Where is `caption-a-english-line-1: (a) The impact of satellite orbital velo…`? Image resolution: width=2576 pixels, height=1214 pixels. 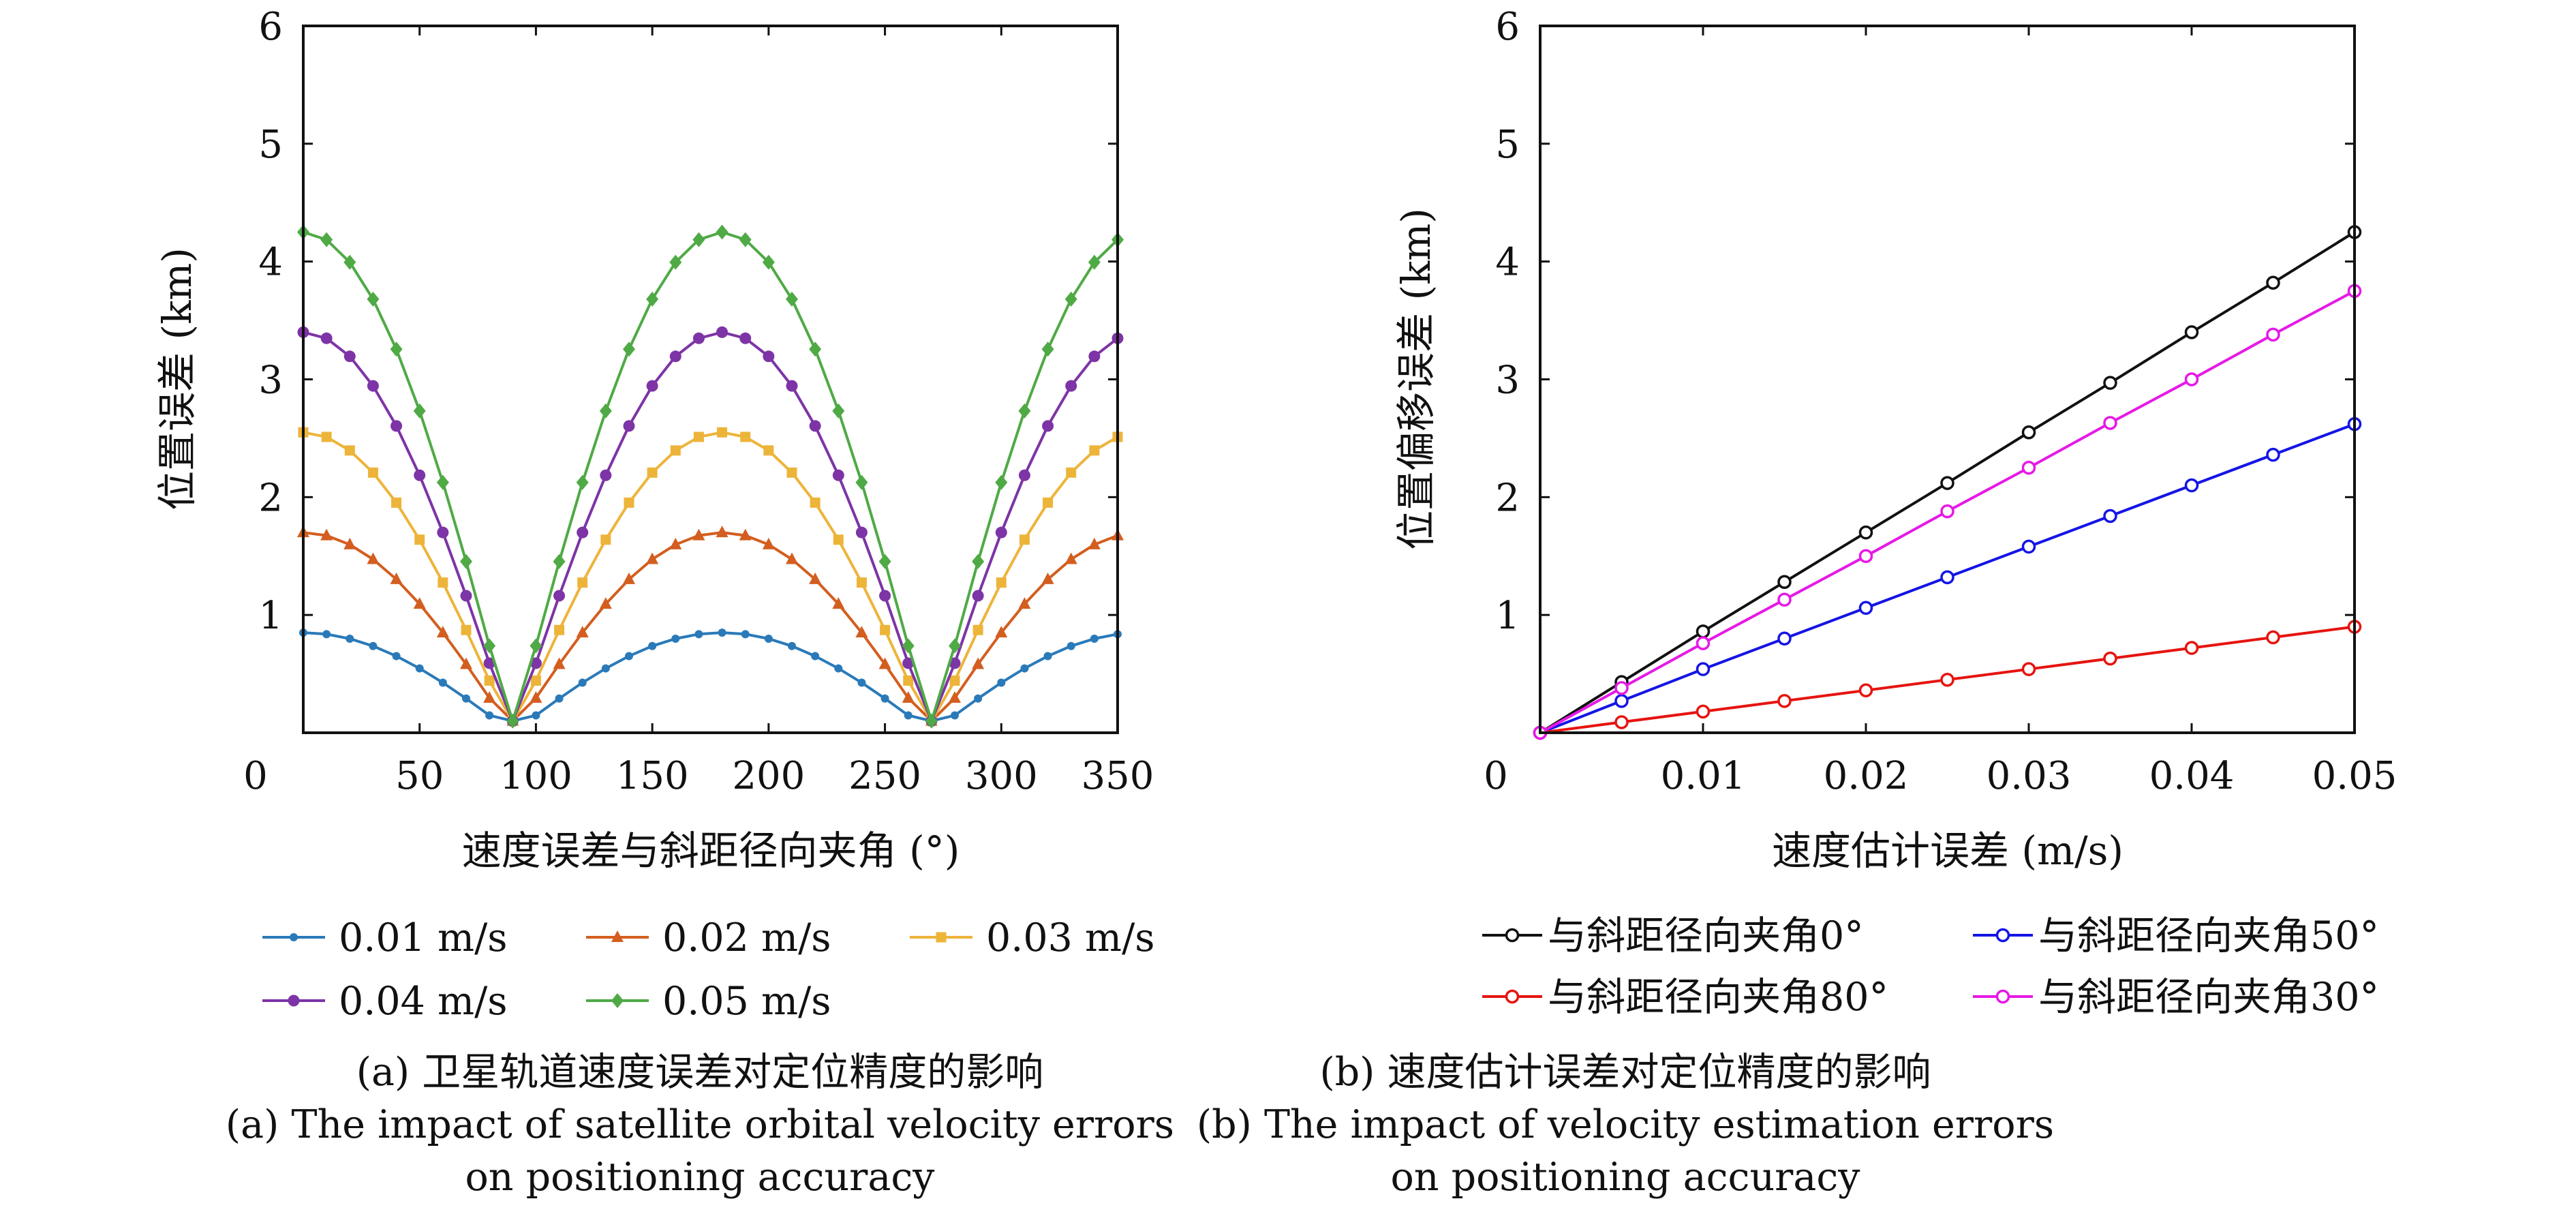 caption-a-english-line-1: (a) The impact of satellite orbital velo… is located at coordinates (700, 1124).